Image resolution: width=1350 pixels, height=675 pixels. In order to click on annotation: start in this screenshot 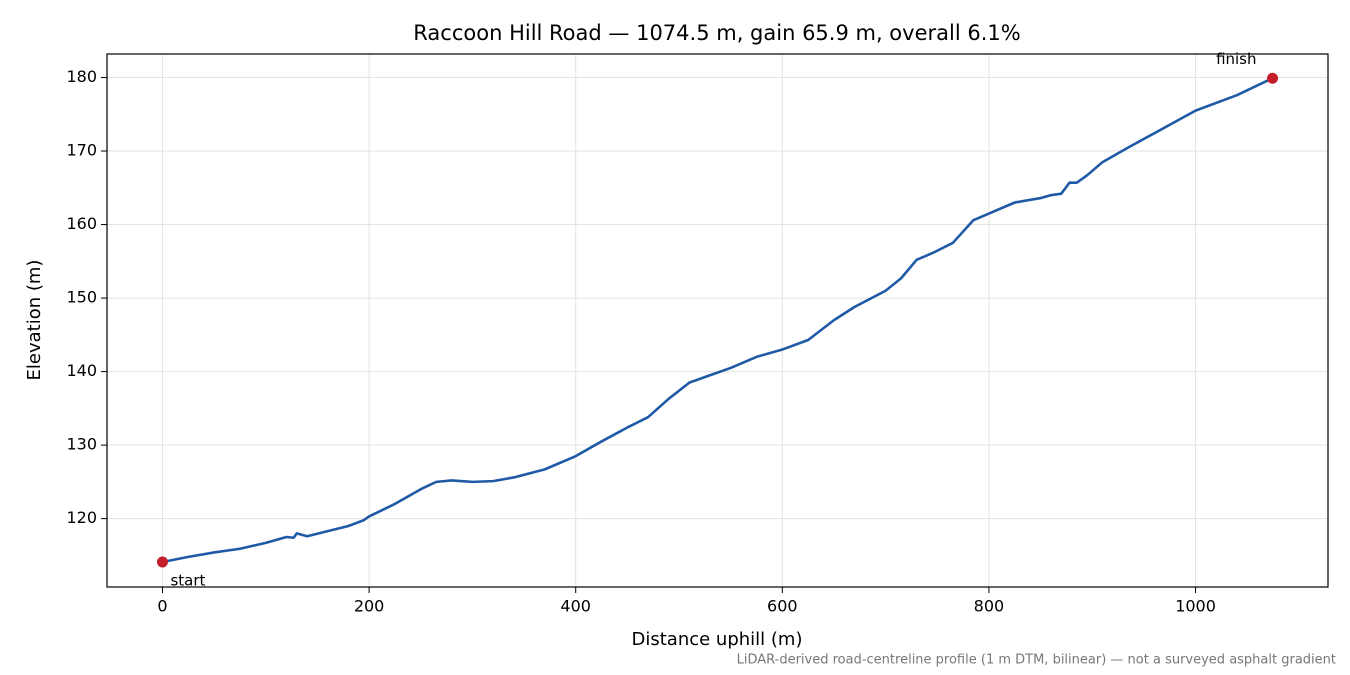, I will do `click(187, 581)`.